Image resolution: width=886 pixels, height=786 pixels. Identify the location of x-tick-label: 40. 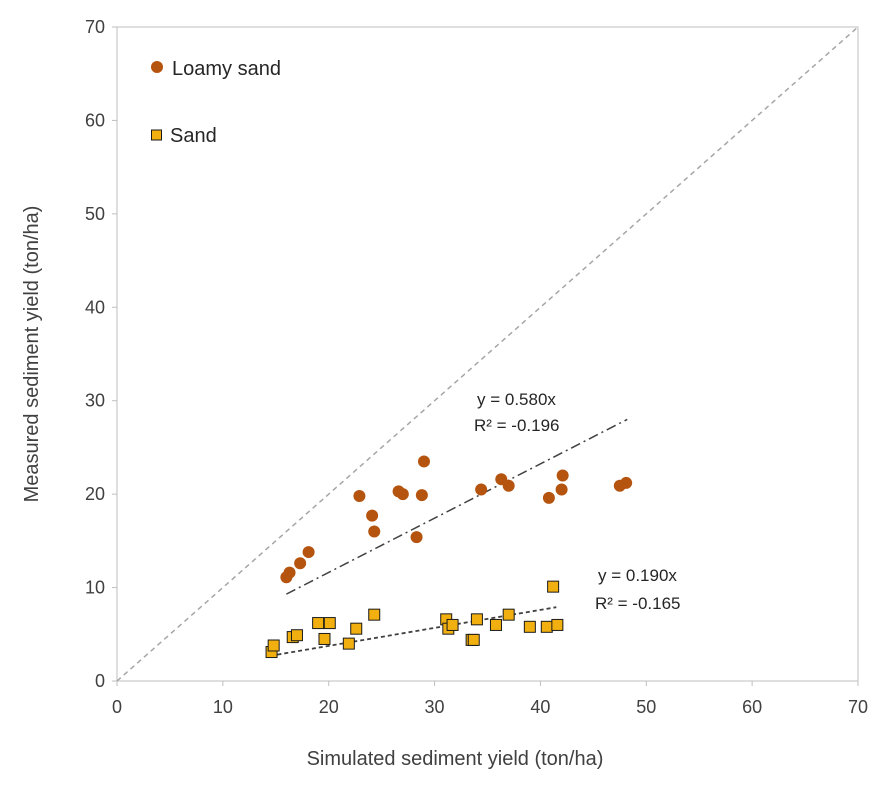
(540, 707).